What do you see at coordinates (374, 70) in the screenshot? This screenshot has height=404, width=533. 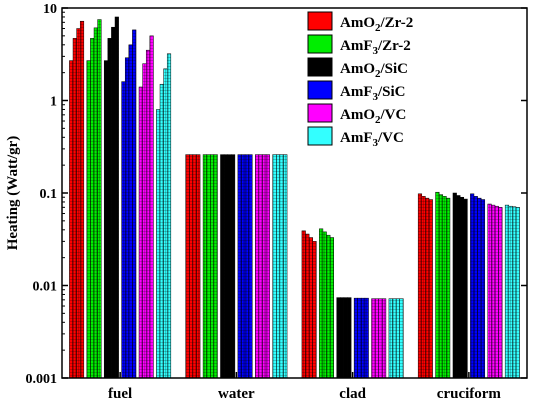 I see `legend-entry-label: AmO2/SiC` at bounding box center [374, 70].